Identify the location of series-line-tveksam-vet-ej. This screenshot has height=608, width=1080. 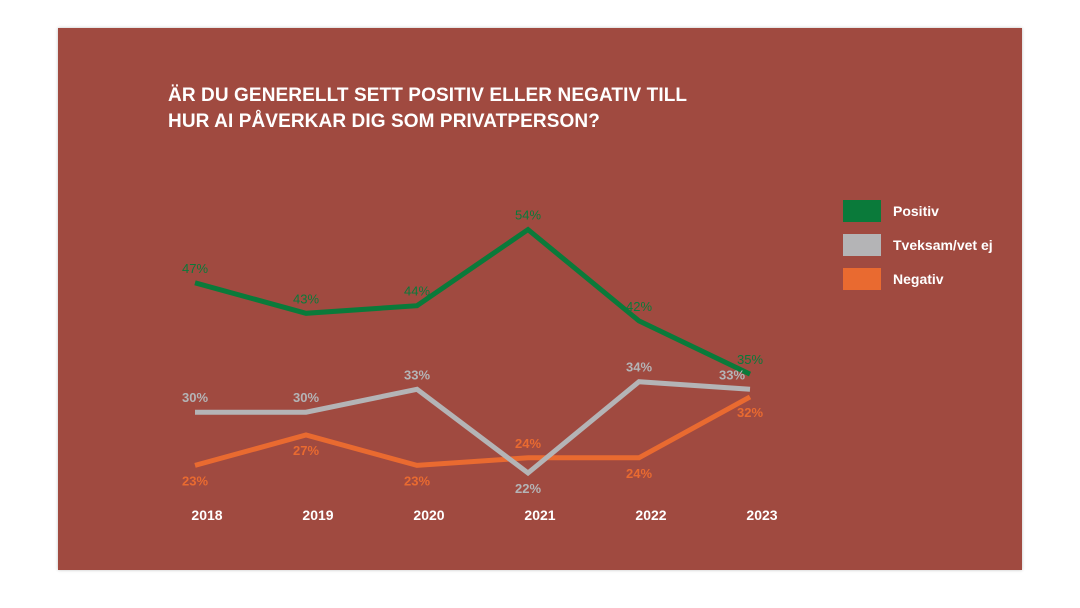
(473, 428).